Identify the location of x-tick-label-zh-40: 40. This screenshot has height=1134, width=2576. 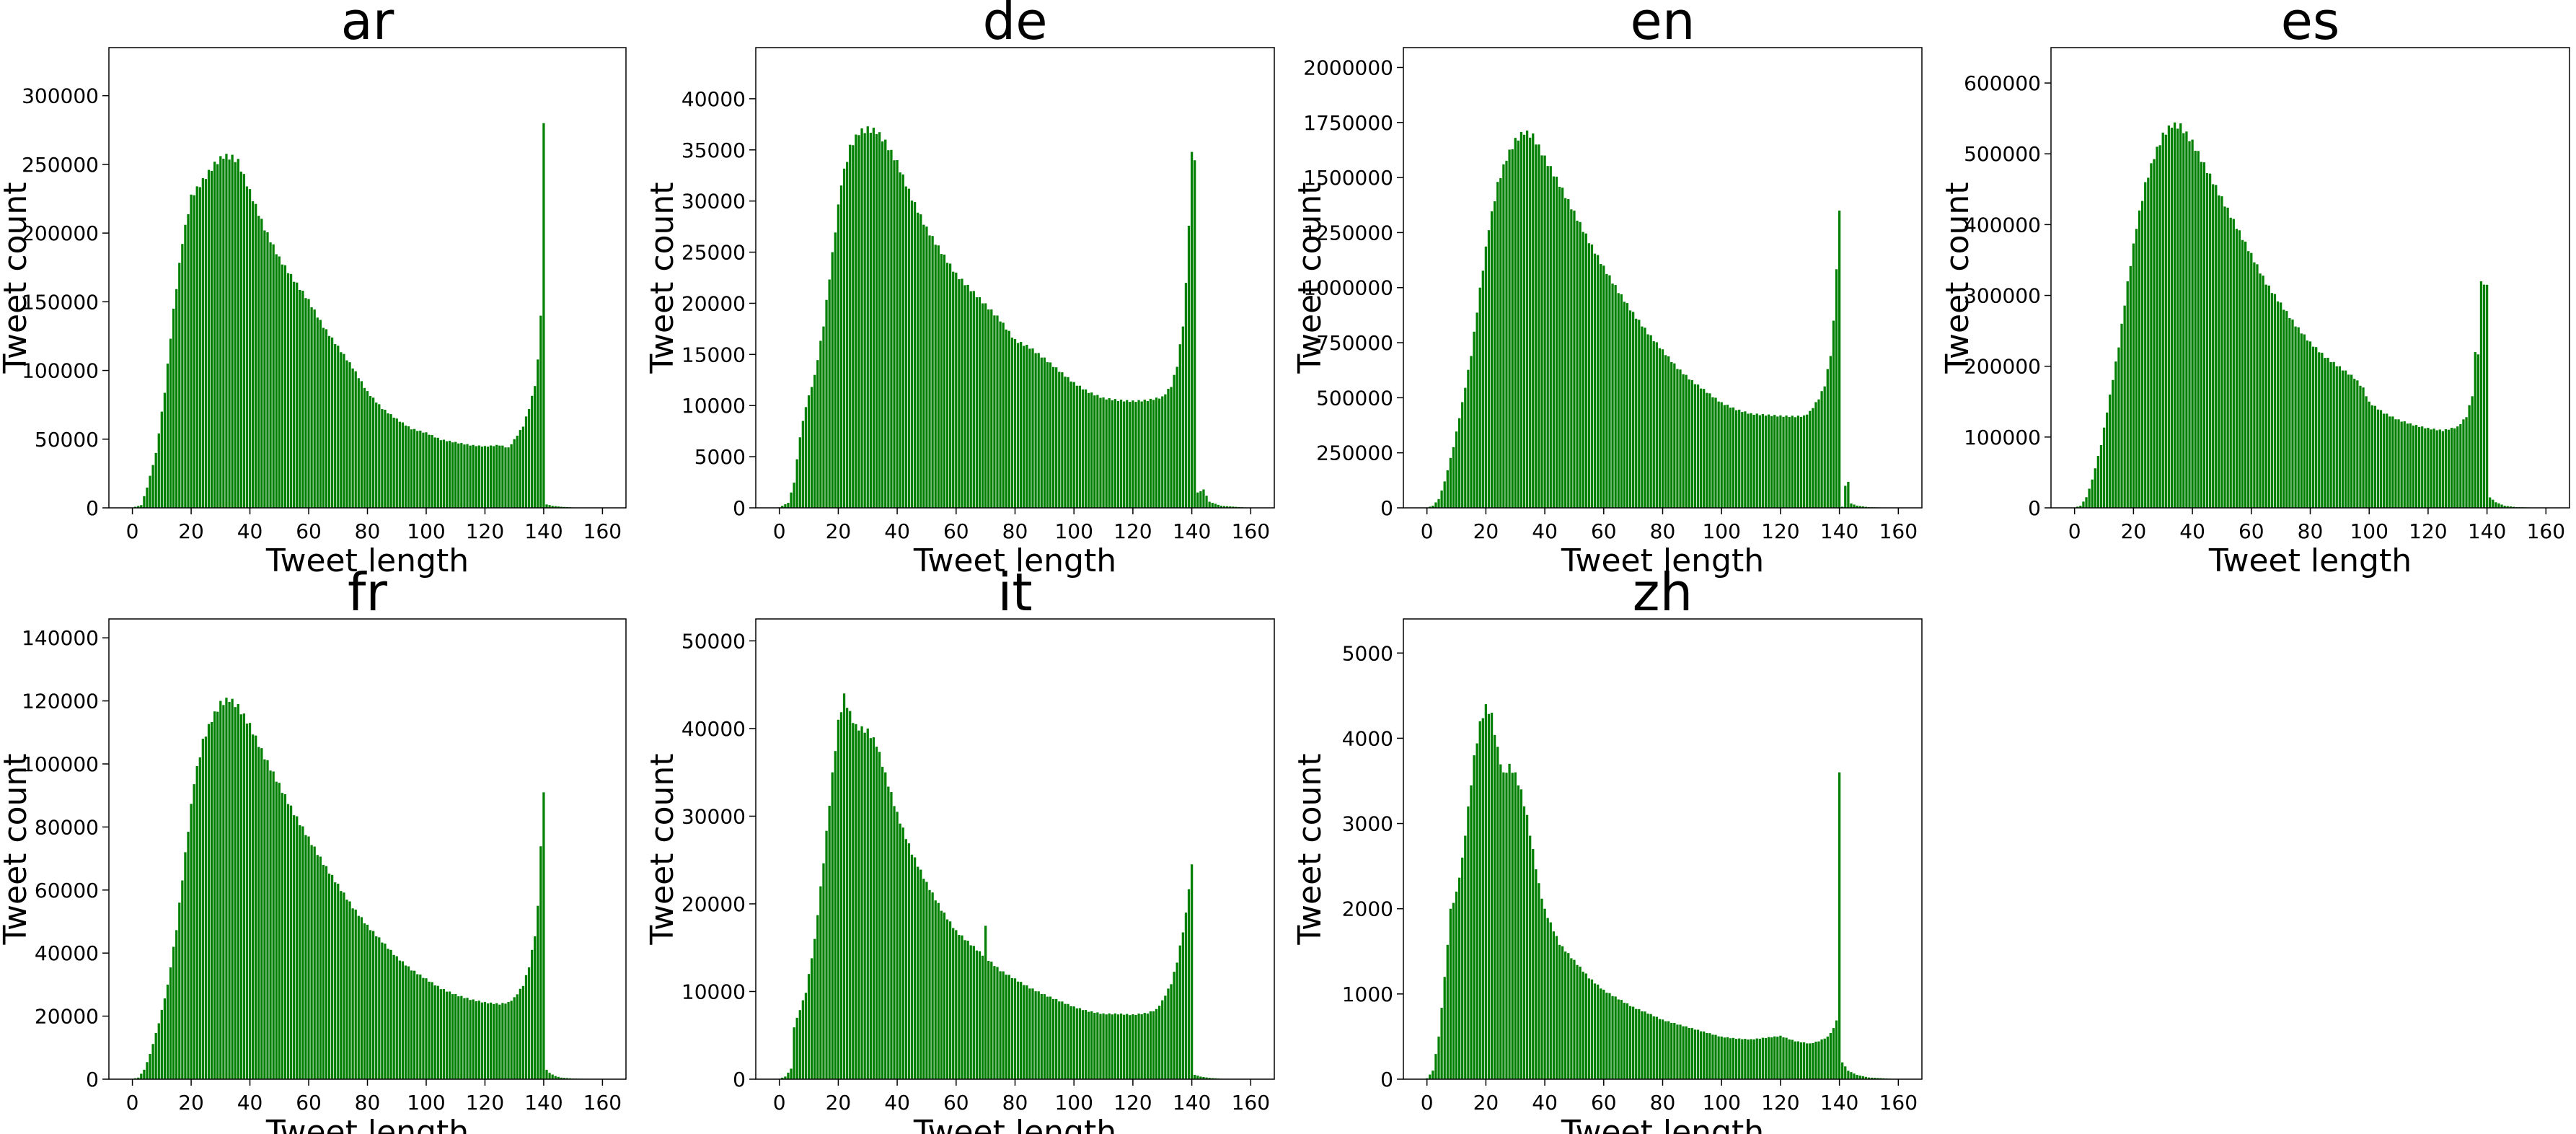
(1545, 1103).